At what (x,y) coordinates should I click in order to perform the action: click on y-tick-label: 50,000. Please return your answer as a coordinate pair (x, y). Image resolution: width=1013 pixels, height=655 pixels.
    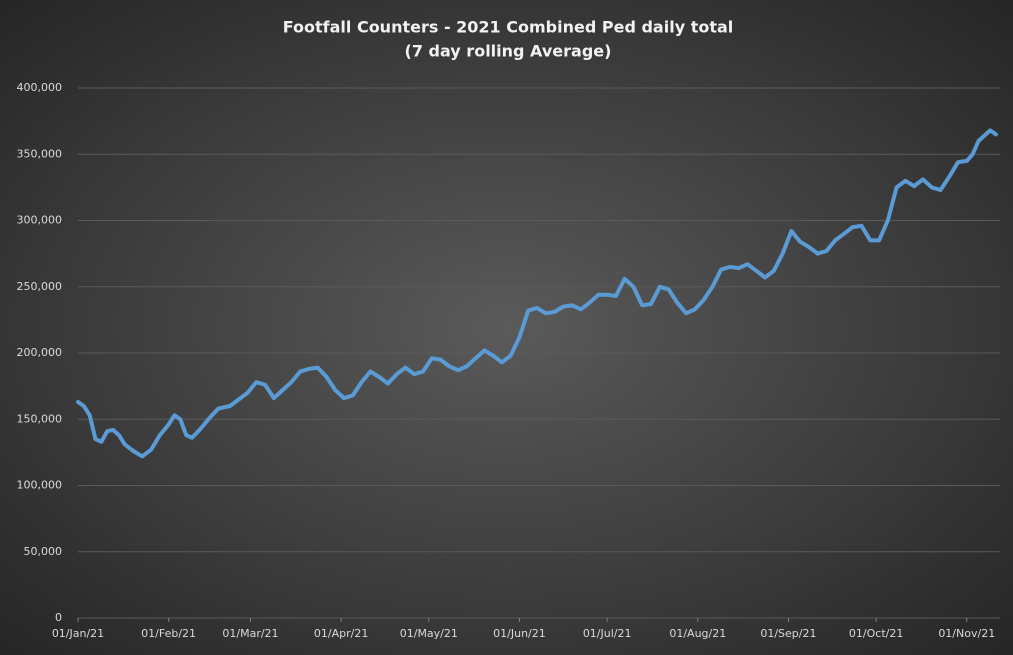
    Looking at the image, I should click on (43, 551).